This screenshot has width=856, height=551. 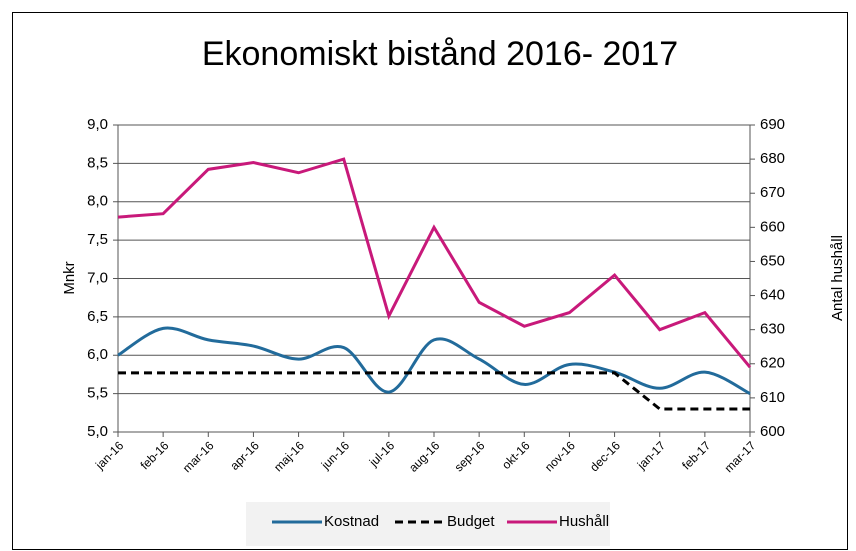 I want to click on y2-tick-label: 670, so click(x=772, y=192).